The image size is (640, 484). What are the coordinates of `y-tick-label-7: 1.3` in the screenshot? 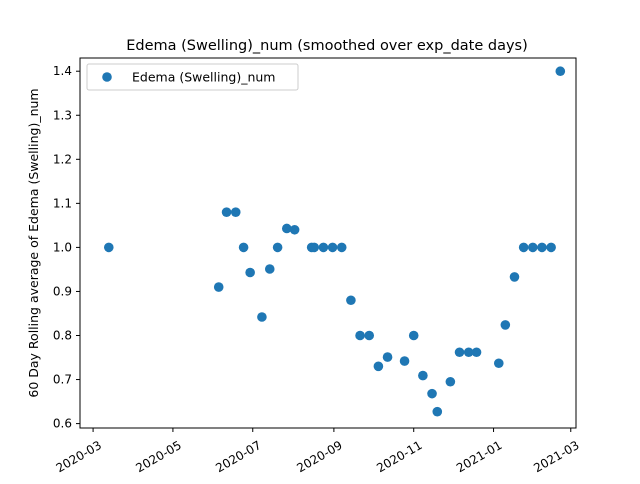 It's located at (62, 115).